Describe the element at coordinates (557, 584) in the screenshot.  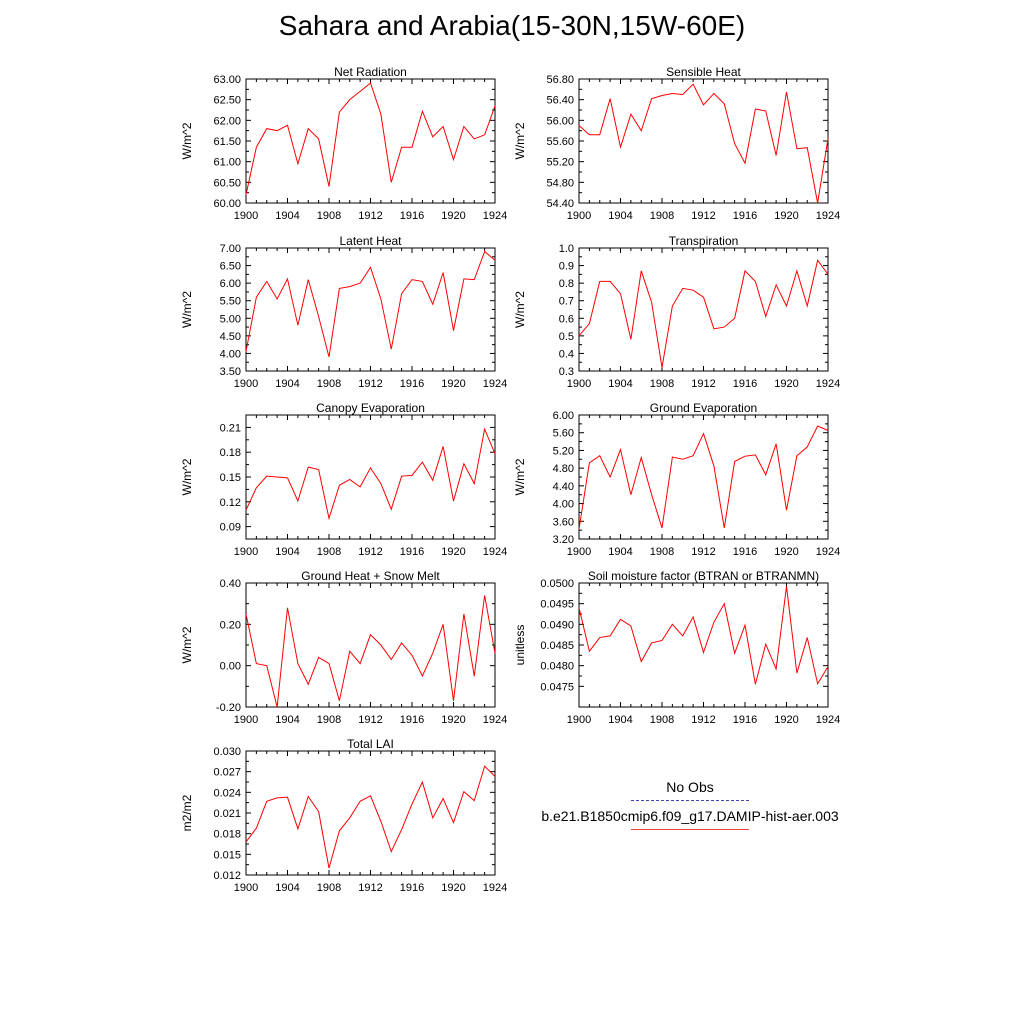
I see `y-tick-label: 0.0500` at that location.